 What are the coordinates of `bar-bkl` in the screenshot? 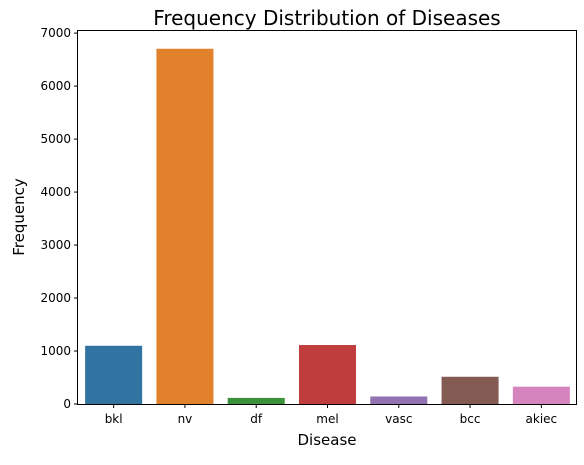 It's located at (114, 374).